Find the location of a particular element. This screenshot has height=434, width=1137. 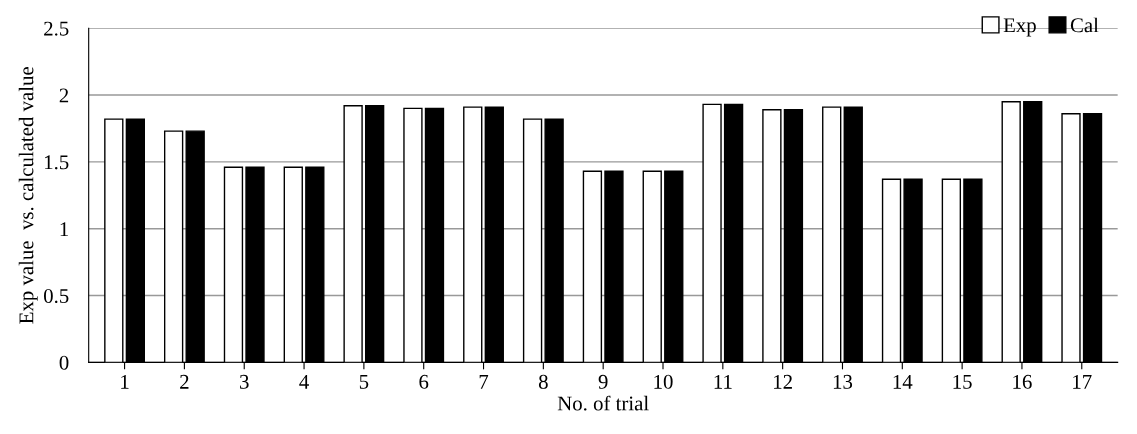

x-tick-label: 16 is located at coordinates (1022, 381).